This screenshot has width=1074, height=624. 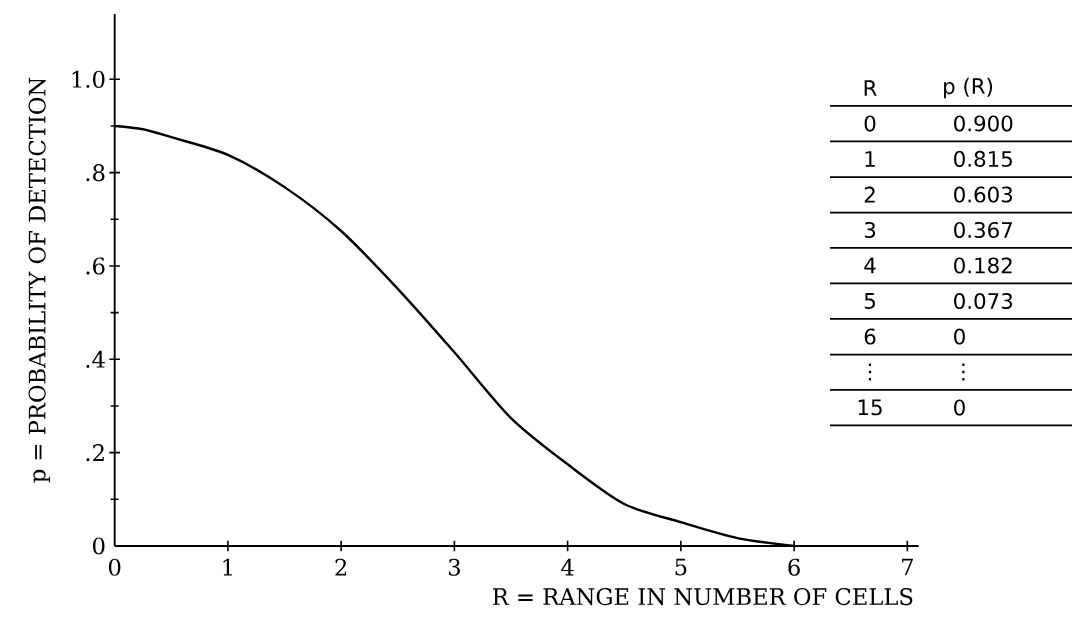 I want to click on annotation: 6, so click(x=870, y=336).